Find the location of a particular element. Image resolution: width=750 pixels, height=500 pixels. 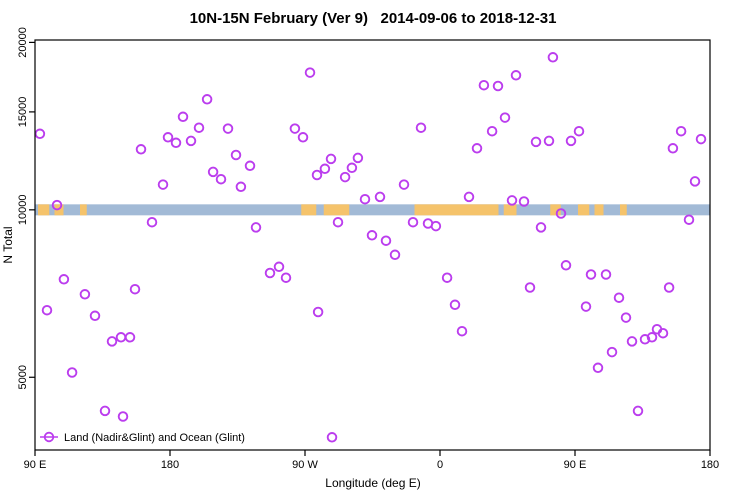

x-tick-label: 90 E is located at coordinates (35, 465).